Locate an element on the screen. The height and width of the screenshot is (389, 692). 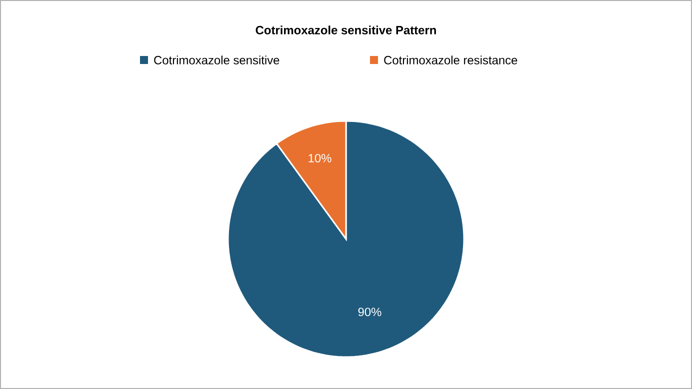
chart-title: Cotrimoxazole sensitive Pattern is located at coordinates (346, 30).